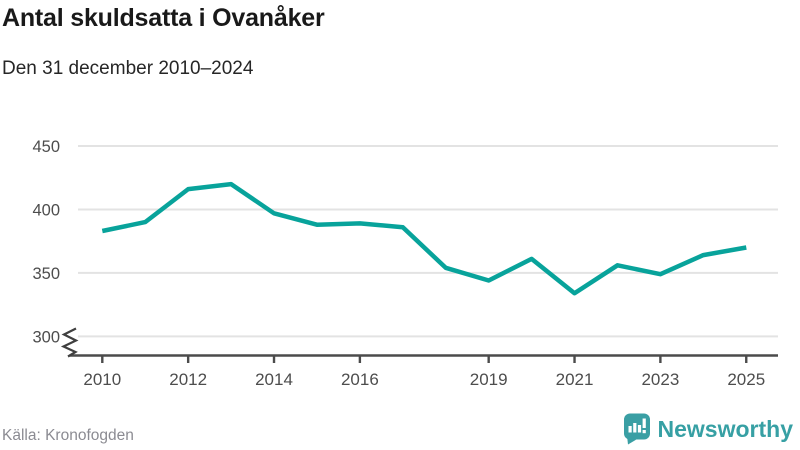 The image size is (800, 450). What do you see at coordinates (46, 210) in the screenshot?
I see `y-tick-label: 400` at bounding box center [46, 210].